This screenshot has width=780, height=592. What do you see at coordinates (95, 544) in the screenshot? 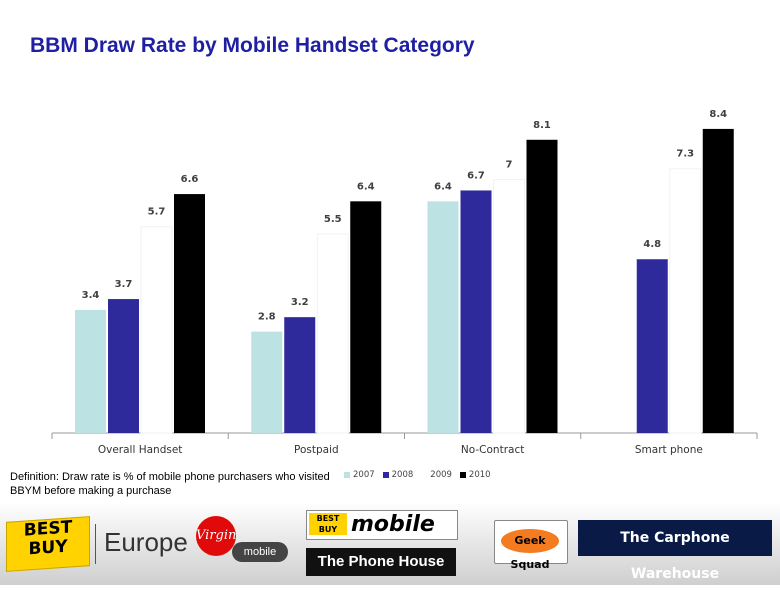
I see `logo-divider` at bounding box center [95, 544].